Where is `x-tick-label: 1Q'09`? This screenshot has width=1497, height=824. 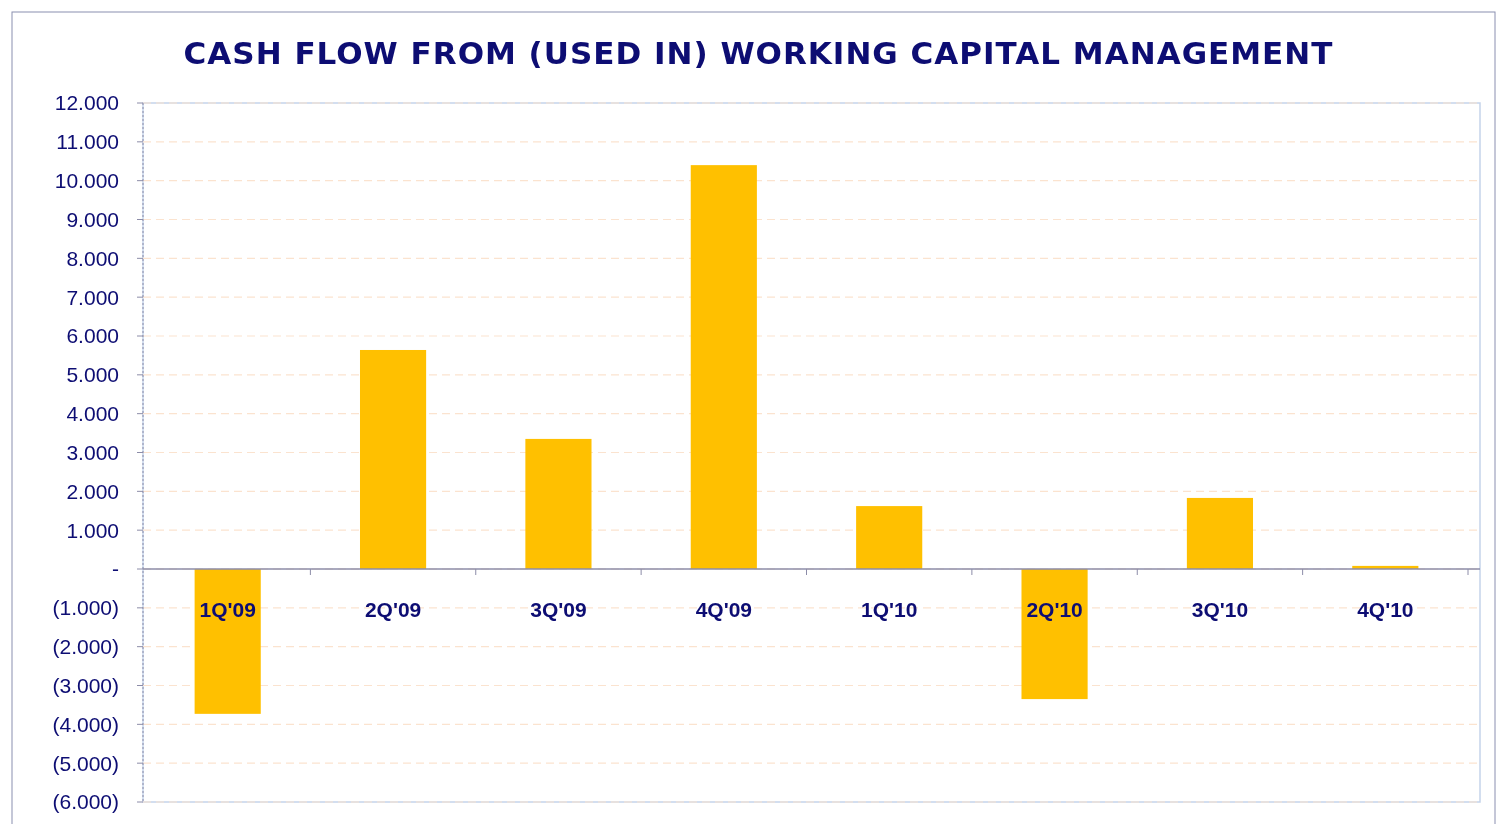
x-tick-label: 1Q'09 is located at coordinates (227, 609).